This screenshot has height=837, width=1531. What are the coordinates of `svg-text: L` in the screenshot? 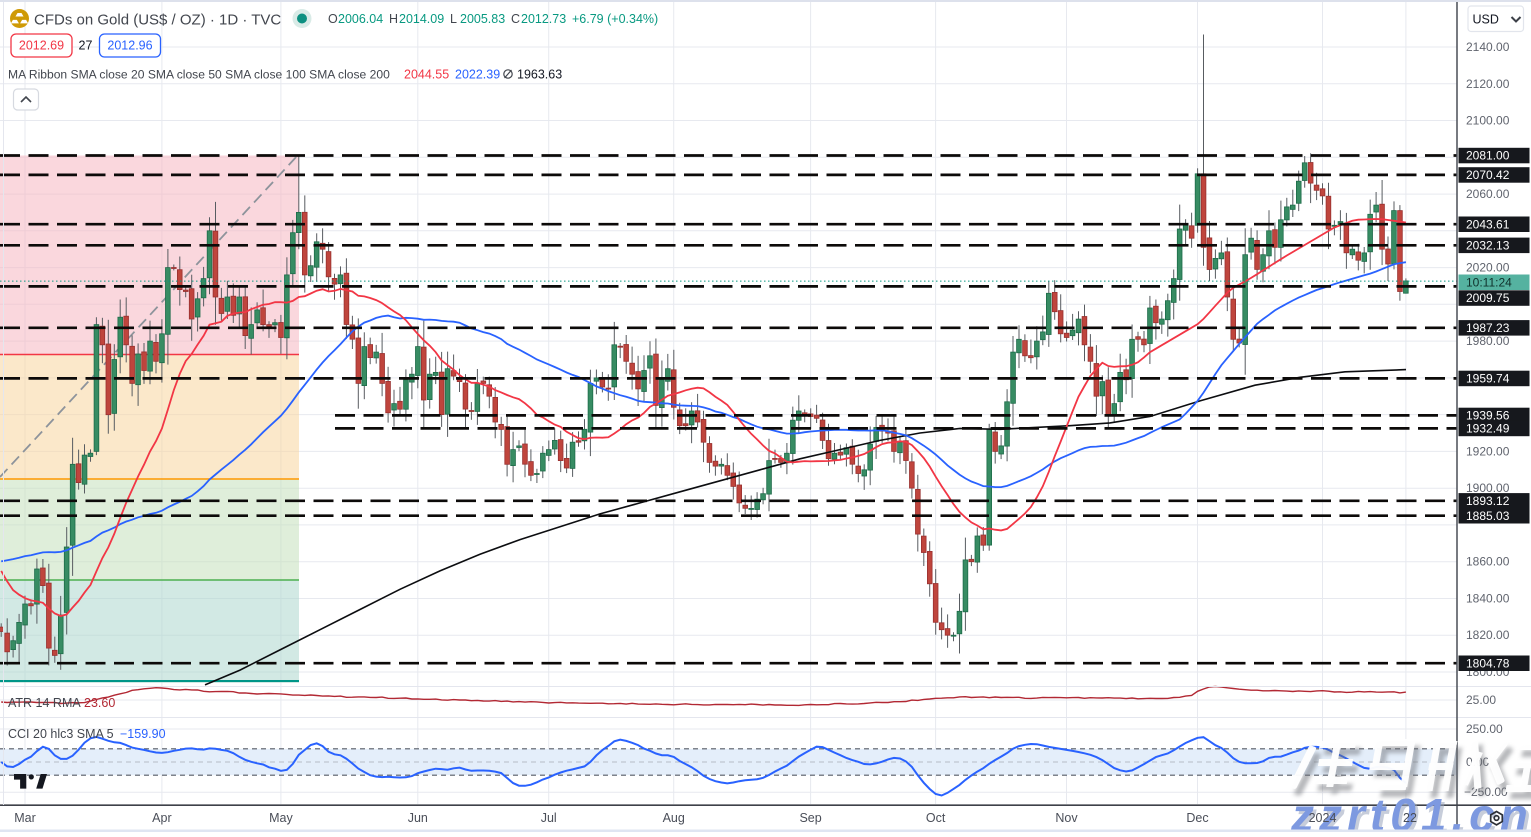 It's located at (453, 19).